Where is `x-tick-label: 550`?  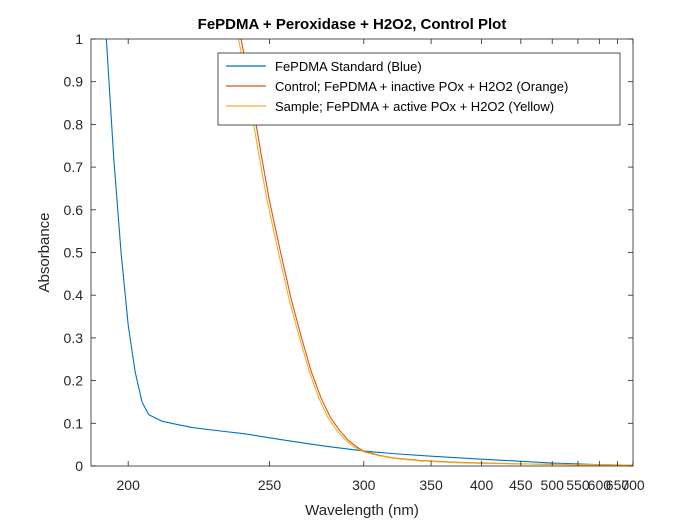
x-tick-label: 550 is located at coordinates (578, 485).